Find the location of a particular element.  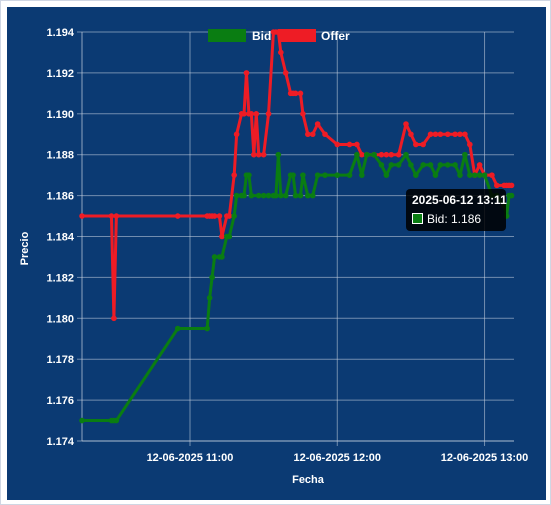

legend-item-offer: Offer is located at coordinates (314, 36).